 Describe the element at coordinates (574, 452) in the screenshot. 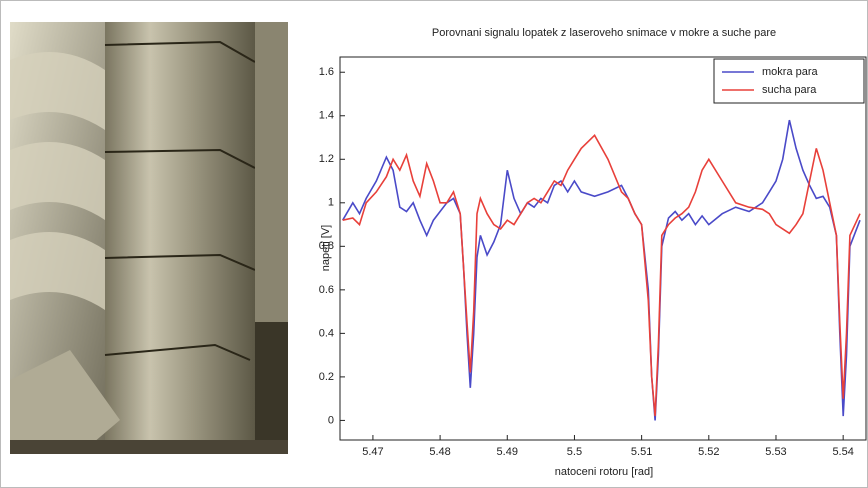

I see `x-tick-label: 5.5` at that location.